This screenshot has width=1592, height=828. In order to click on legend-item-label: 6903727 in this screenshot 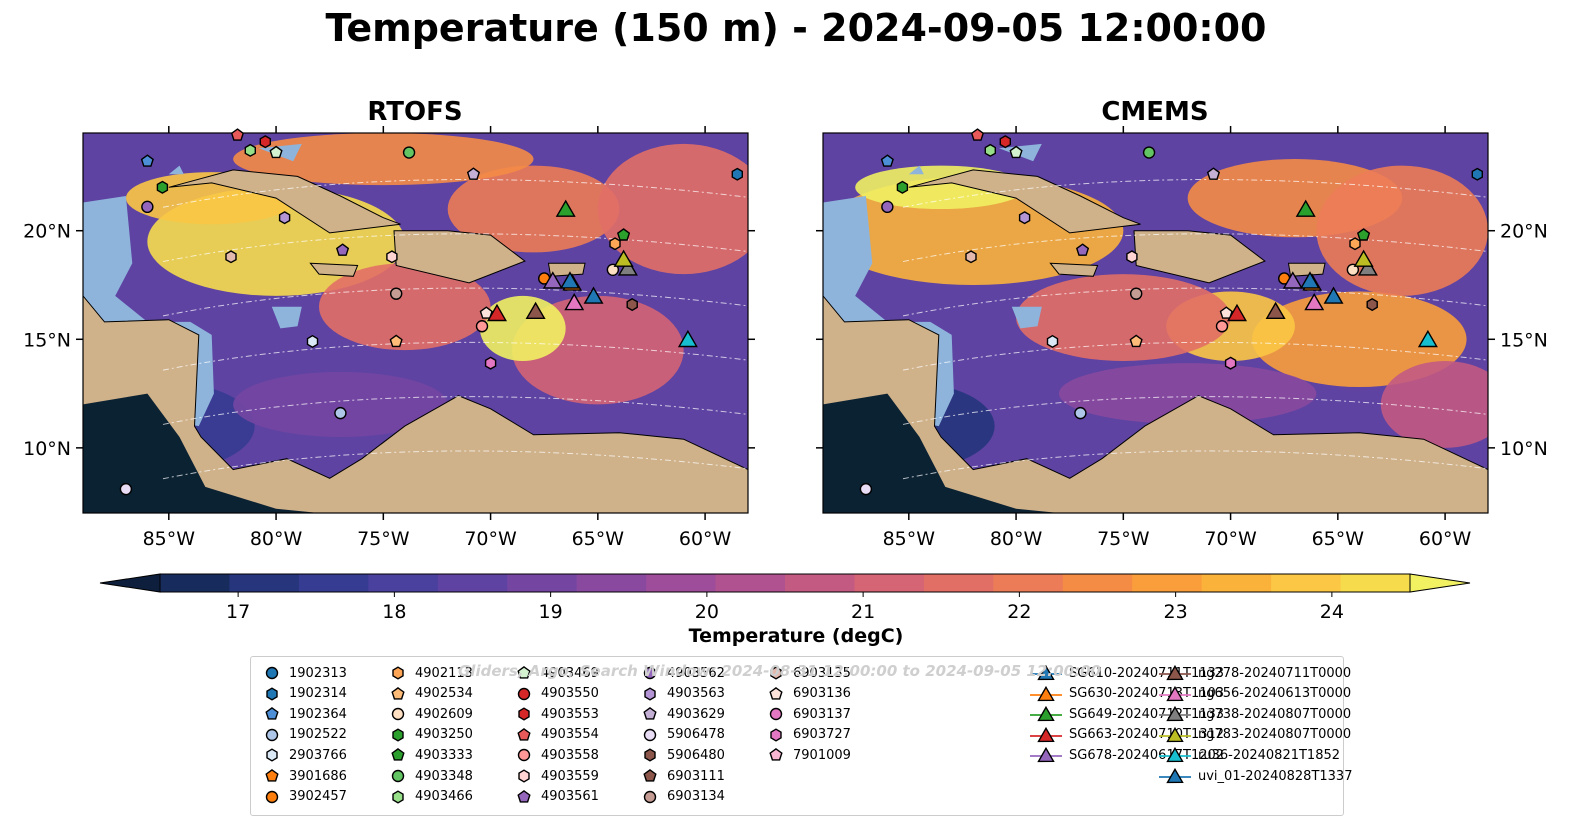, I will do `click(822, 735)`.